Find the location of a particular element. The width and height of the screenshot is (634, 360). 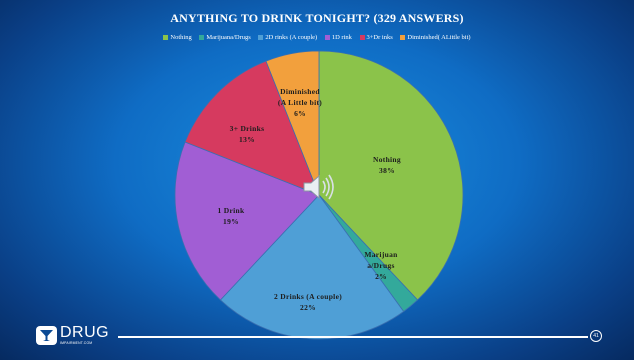

legend-label: Diminished( ALittle bit) is located at coordinates (439, 37).